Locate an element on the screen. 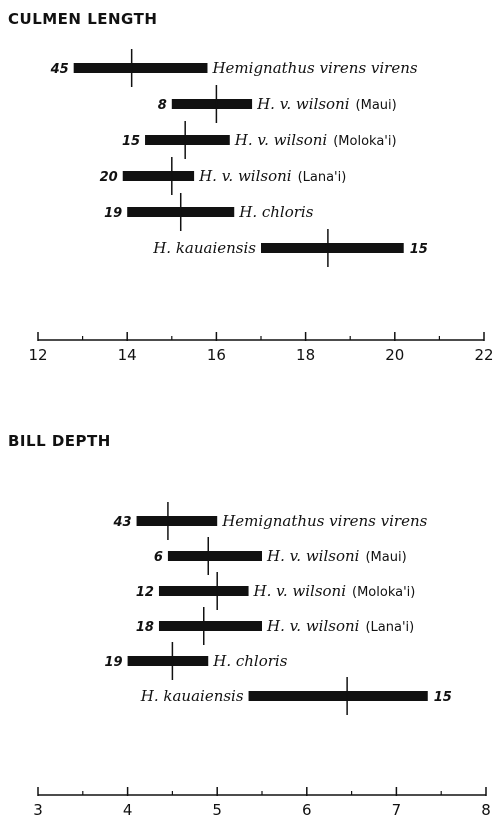 This screenshot has width=500, height=823. tick-label: 18 is located at coordinates (305, 355).